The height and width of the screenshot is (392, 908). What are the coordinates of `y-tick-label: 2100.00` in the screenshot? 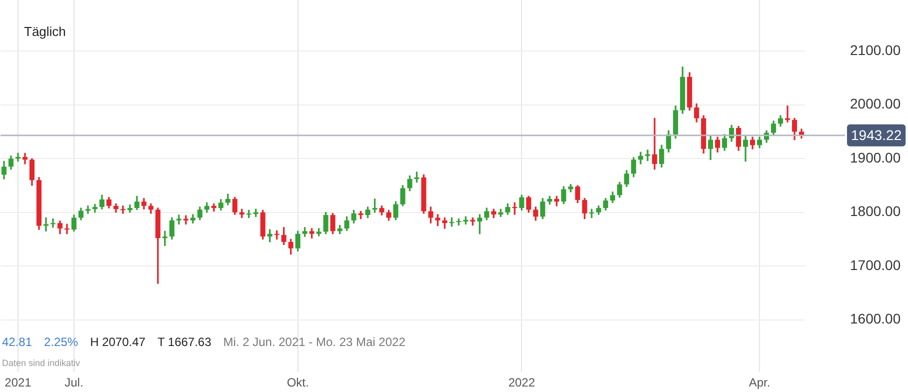 It's located at (875, 50).